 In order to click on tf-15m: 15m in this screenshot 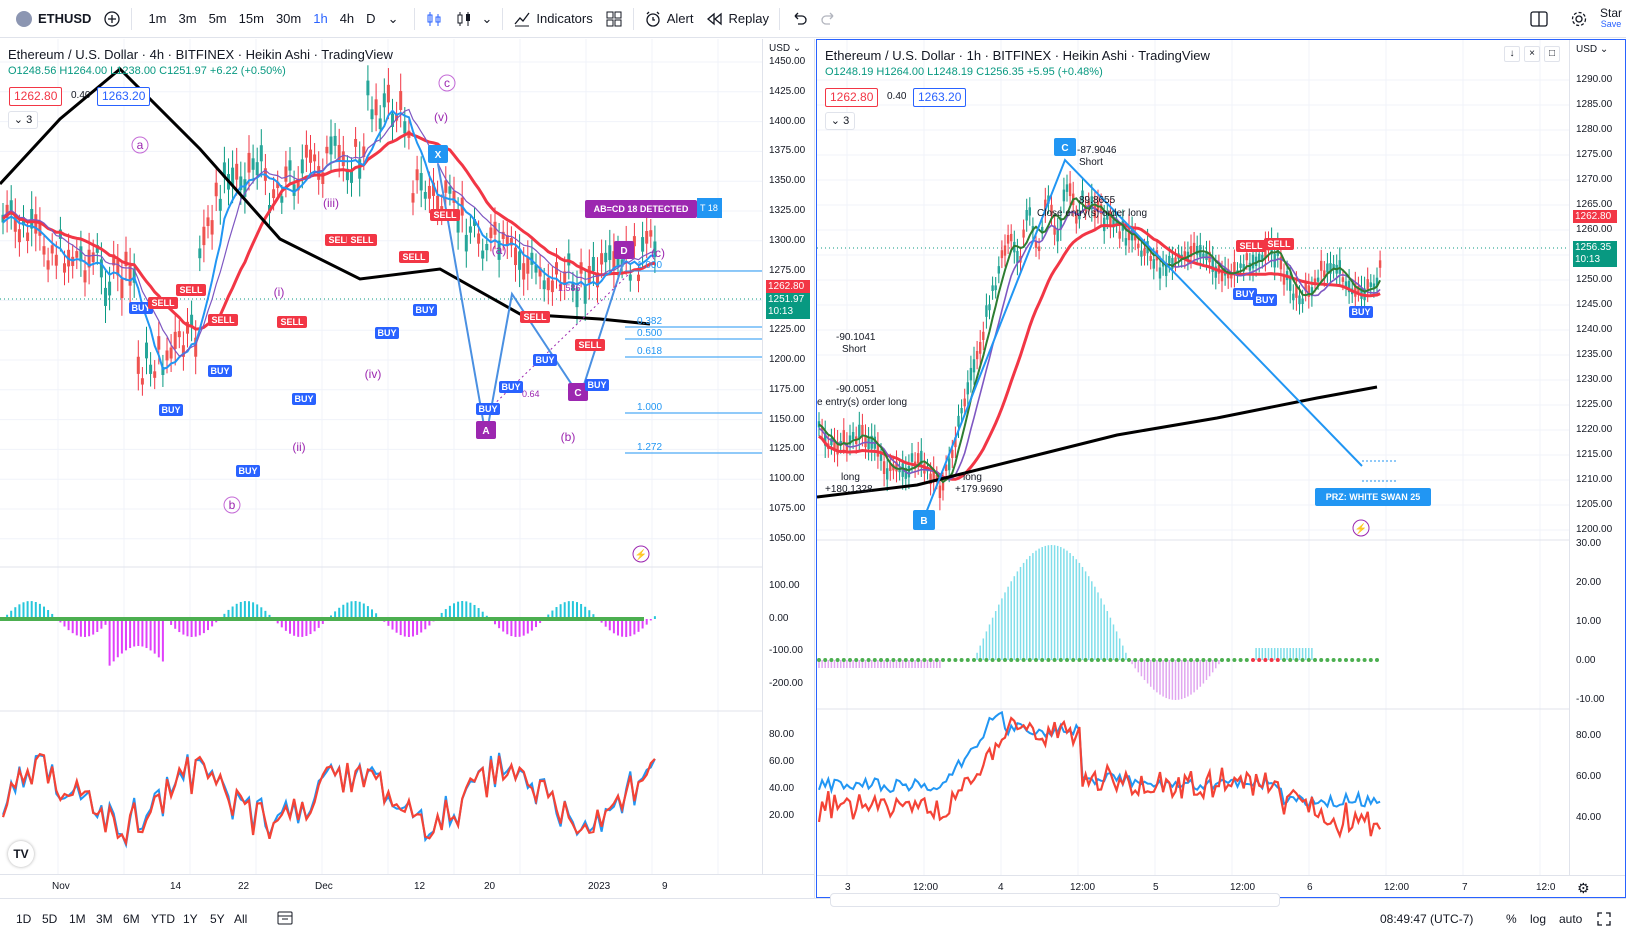, I will do `click(251, 18)`.